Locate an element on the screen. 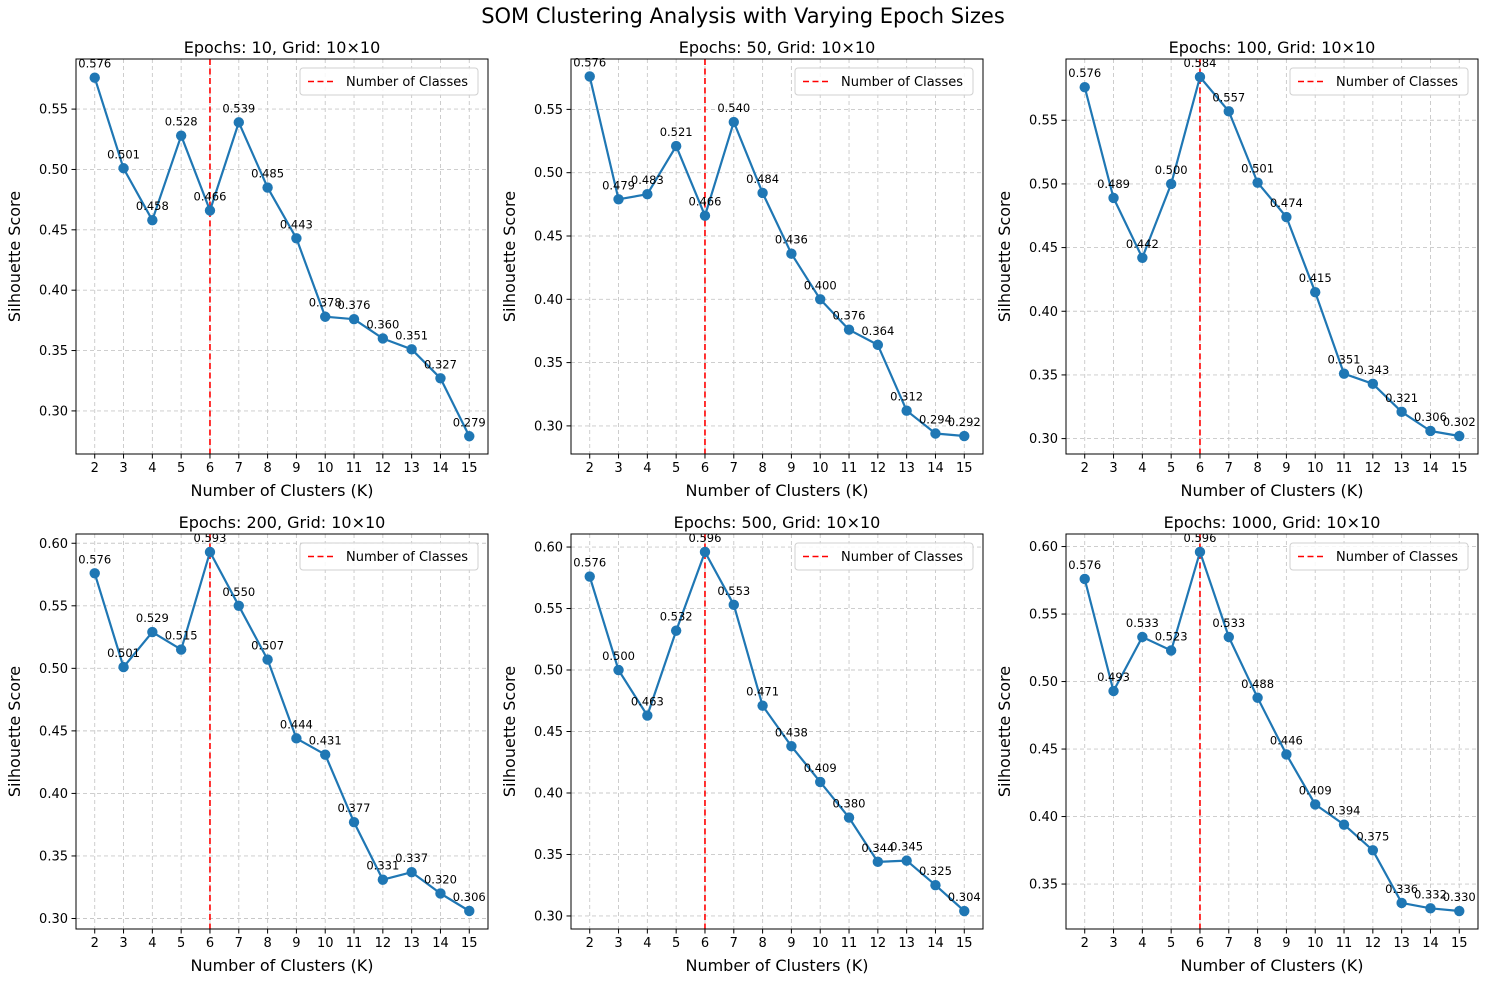 This screenshot has height=985, width=1486. point-label: 0.377 is located at coordinates (354, 808).